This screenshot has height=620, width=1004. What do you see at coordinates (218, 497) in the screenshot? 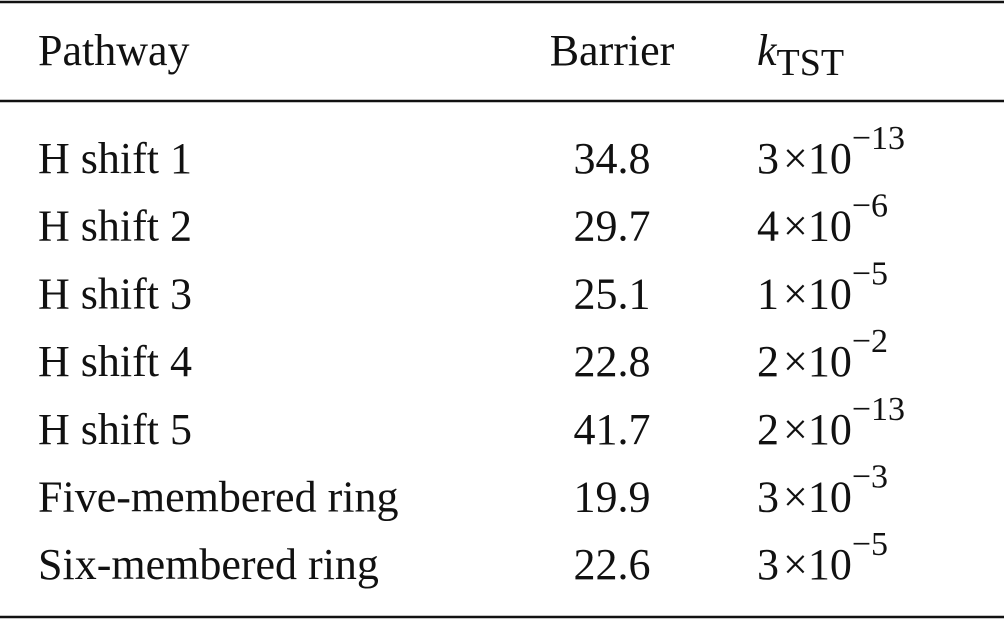
I see `pathway-cell: Five-membered ring` at bounding box center [218, 497].